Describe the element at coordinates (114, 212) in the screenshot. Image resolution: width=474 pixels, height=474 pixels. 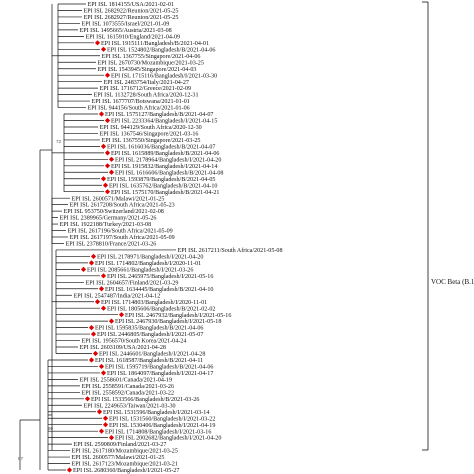
I see `leaf-label: EPI ISL 953750/Switzerland/2021-02-08` at that location.